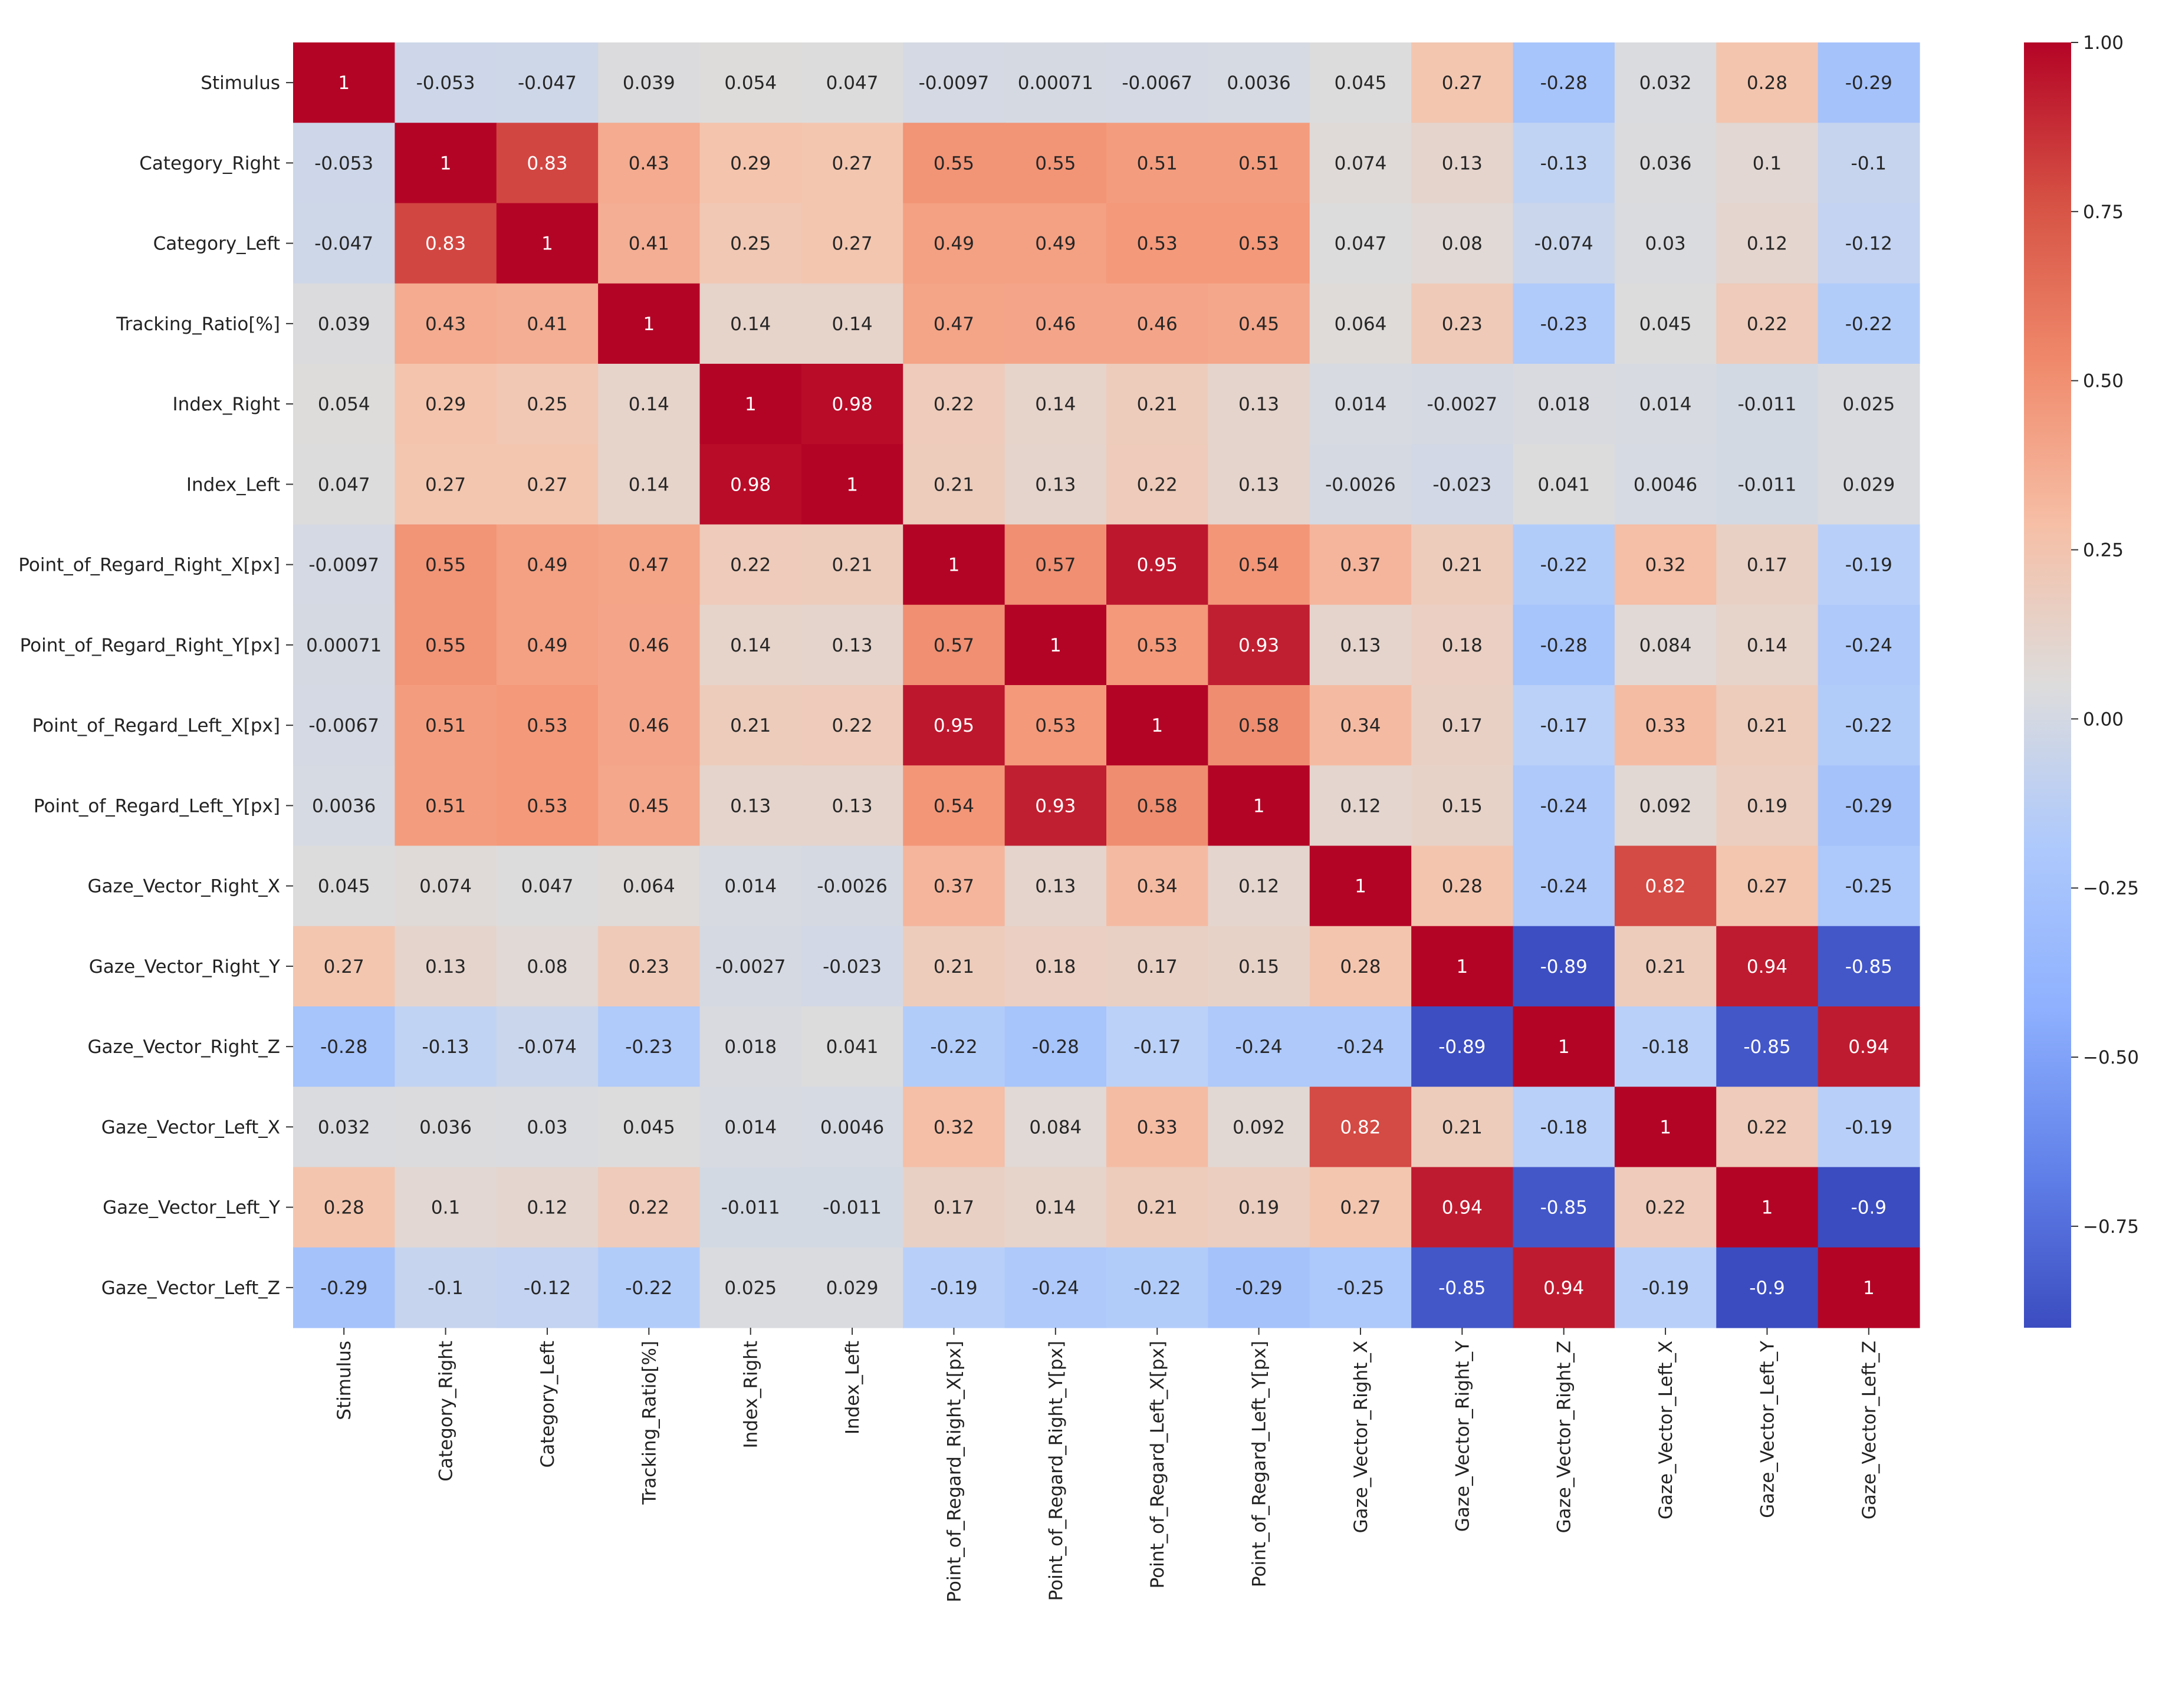 The image size is (2159, 1708). I want to click on heatmap-cell-value: 0.98, so click(750, 484).